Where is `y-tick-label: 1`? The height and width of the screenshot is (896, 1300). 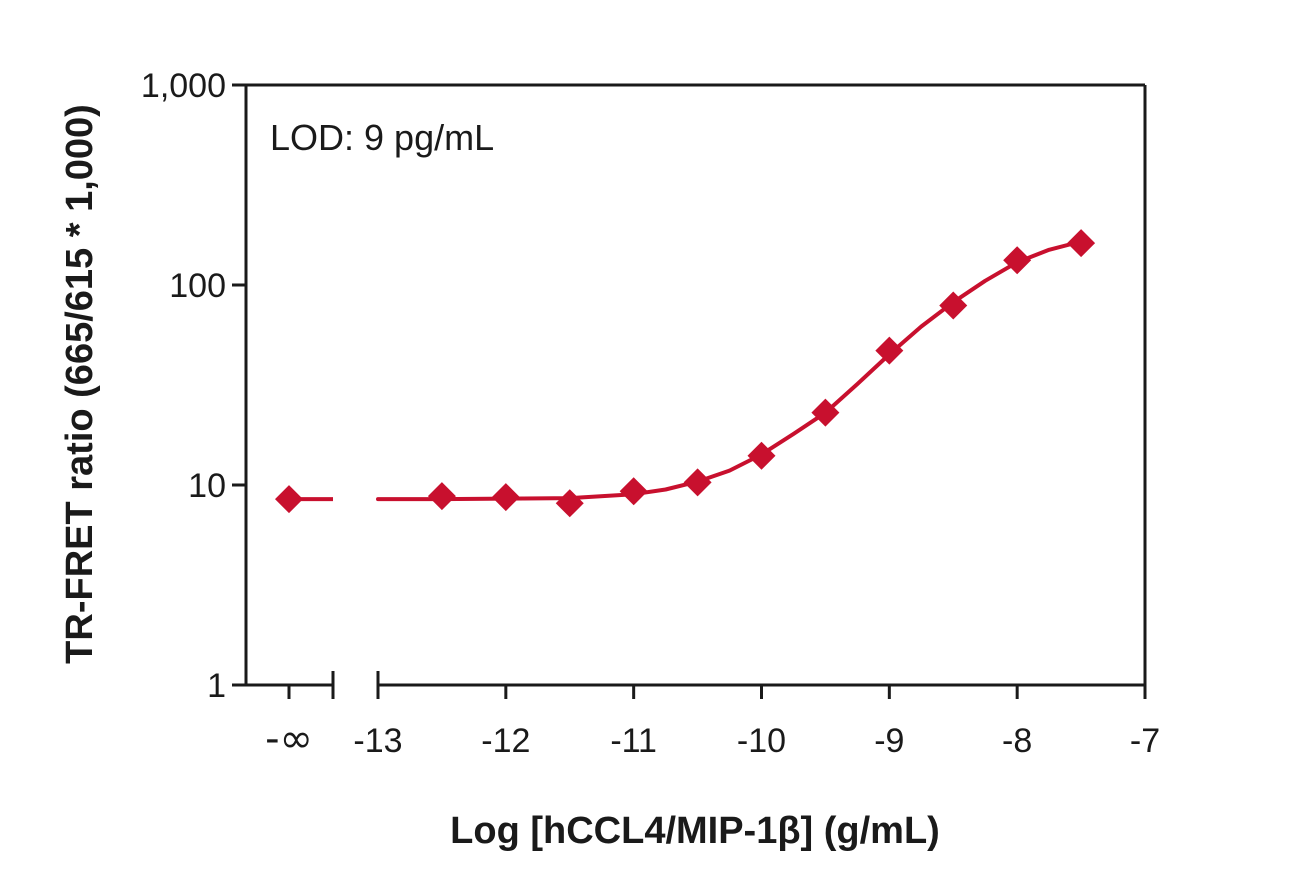 y-tick-label: 1 is located at coordinates (216, 686).